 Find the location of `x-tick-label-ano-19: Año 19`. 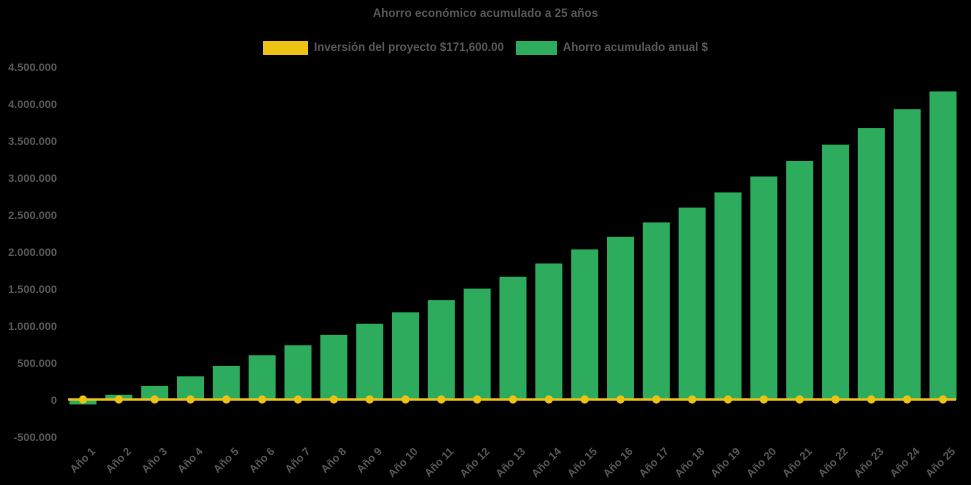

x-tick-label-ano-19: Año 19 is located at coordinates (726, 463).